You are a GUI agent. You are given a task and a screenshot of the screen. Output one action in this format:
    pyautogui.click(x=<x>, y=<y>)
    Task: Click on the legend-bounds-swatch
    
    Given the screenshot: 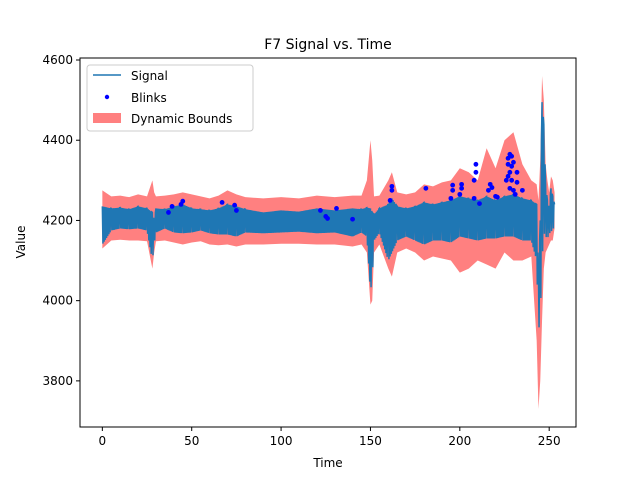 What is the action you would take?
    pyautogui.click(x=107, y=118)
    